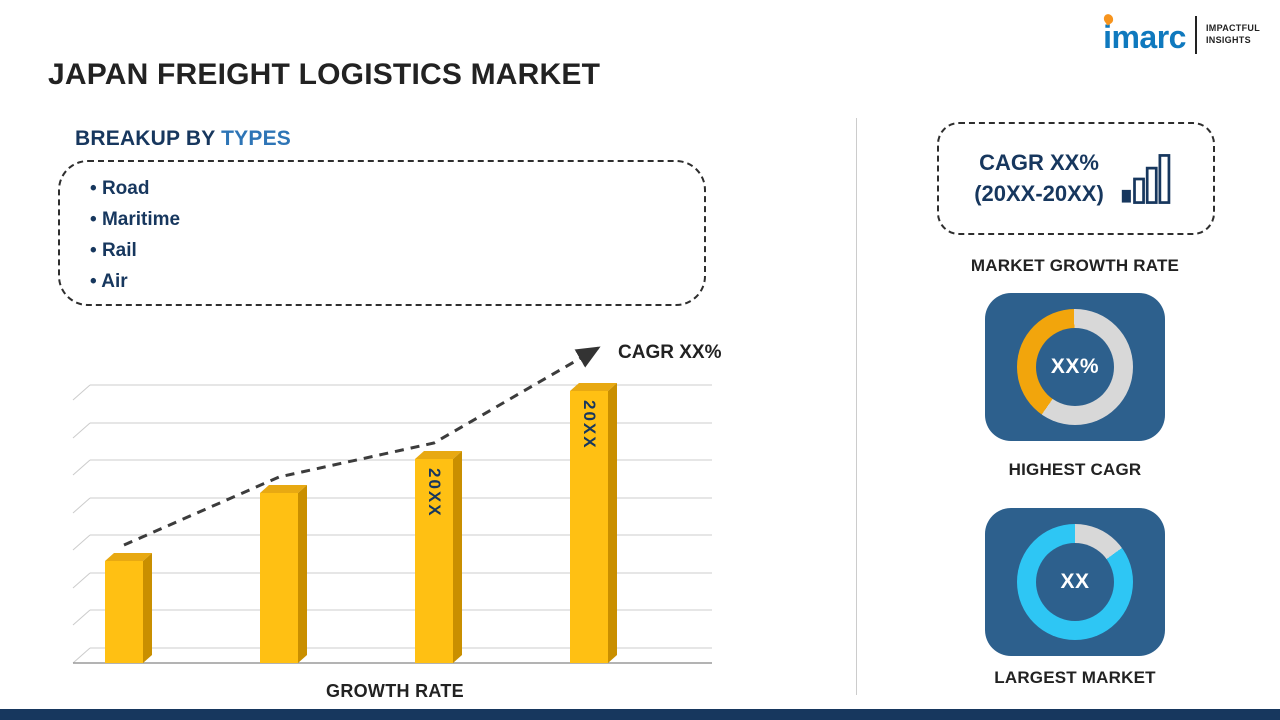  What do you see at coordinates (397, 250) in the screenshot?
I see `type-item-rail: Rail` at bounding box center [397, 250].